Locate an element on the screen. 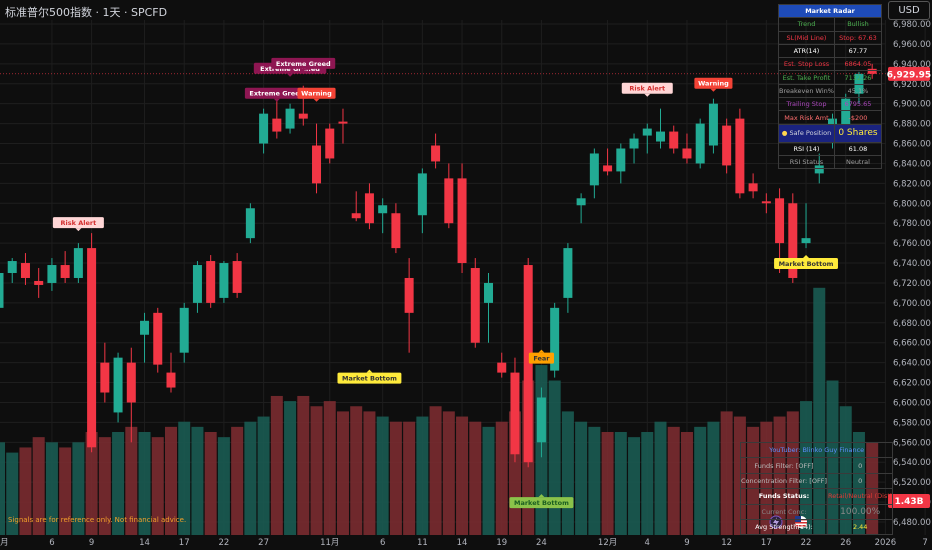 This screenshot has height=550, width=932. radar-value: Bullish is located at coordinates (858, 24).